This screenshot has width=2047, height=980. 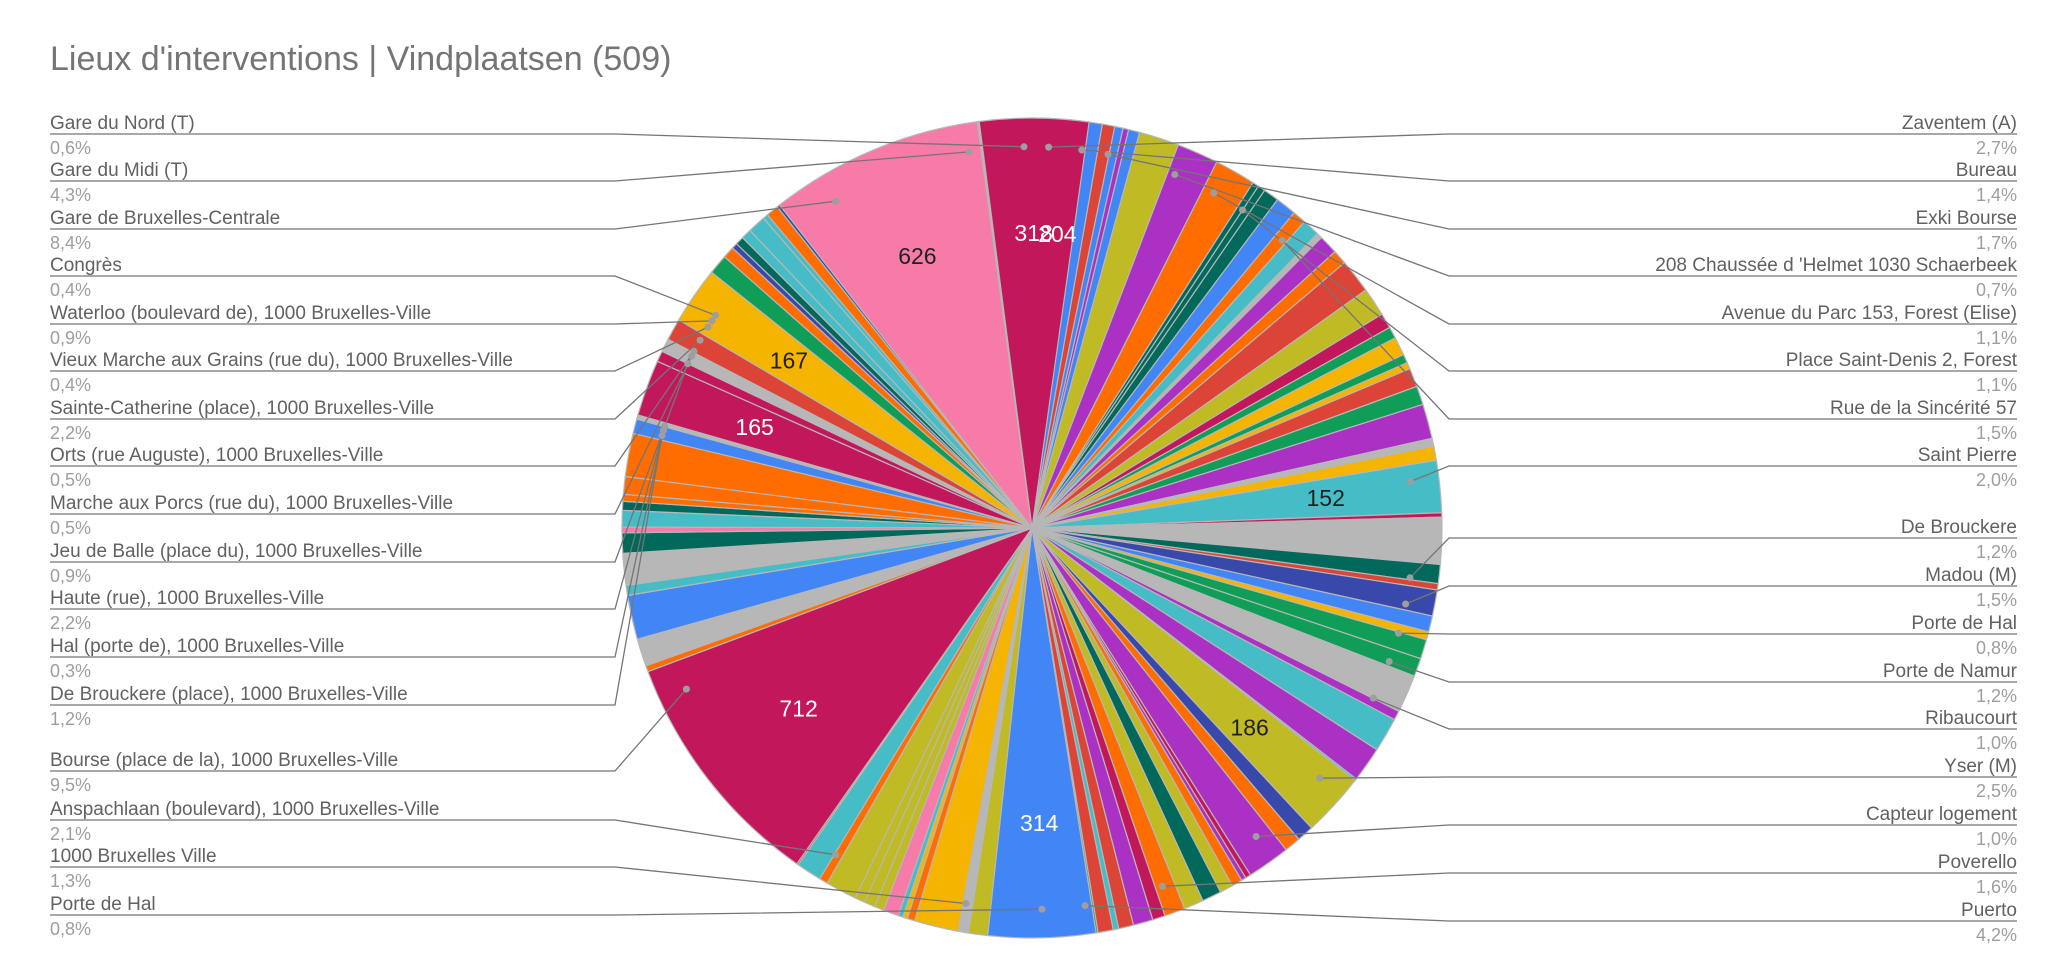 What do you see at coordinates (1996, 290) in the screenshot?
I see `slice-label-percent: 0,7%` at bounding box center [1996, 290].